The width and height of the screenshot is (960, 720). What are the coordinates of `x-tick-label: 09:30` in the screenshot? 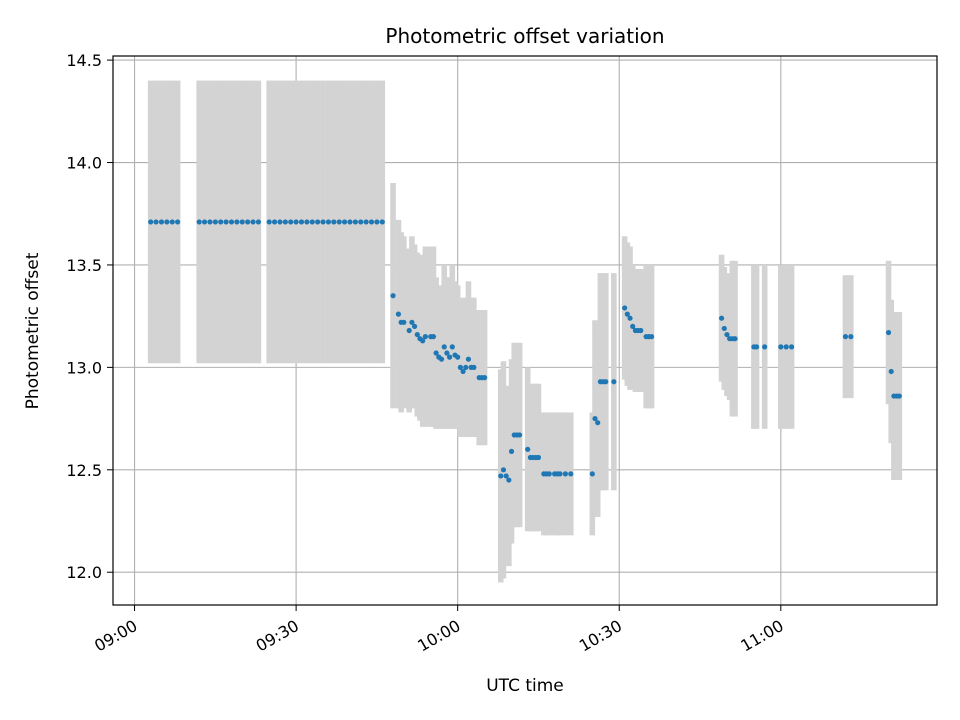 It's located at (277, 636).